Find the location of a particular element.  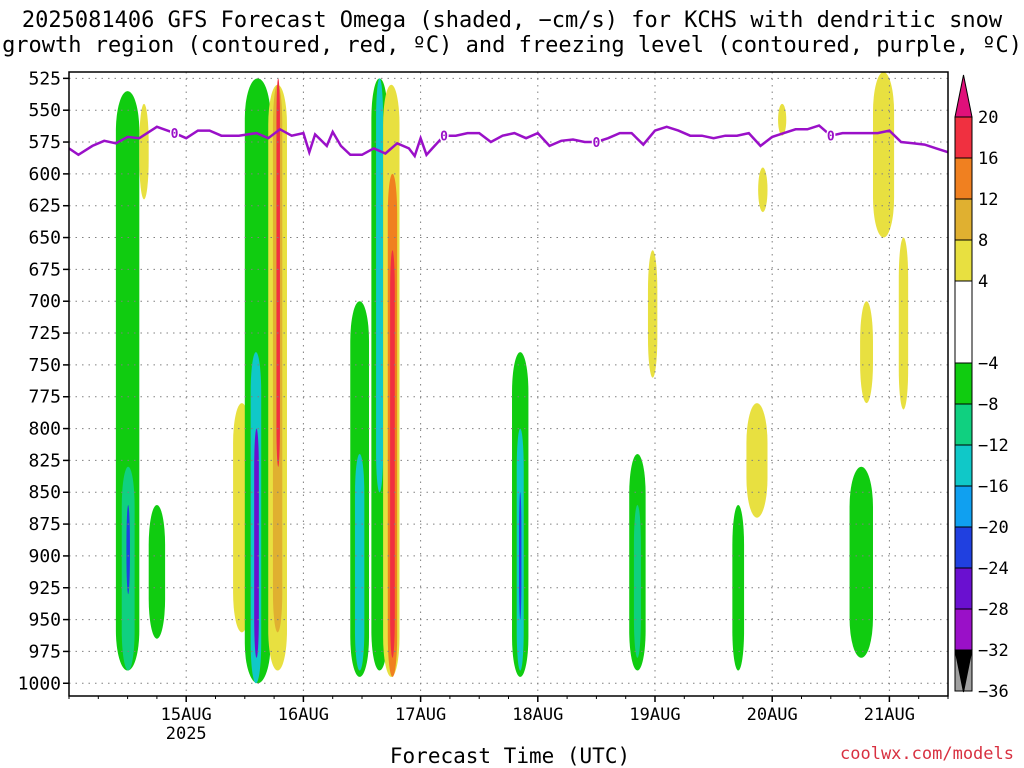

colorbar-label: −36 is located at coordinates (993, 692).